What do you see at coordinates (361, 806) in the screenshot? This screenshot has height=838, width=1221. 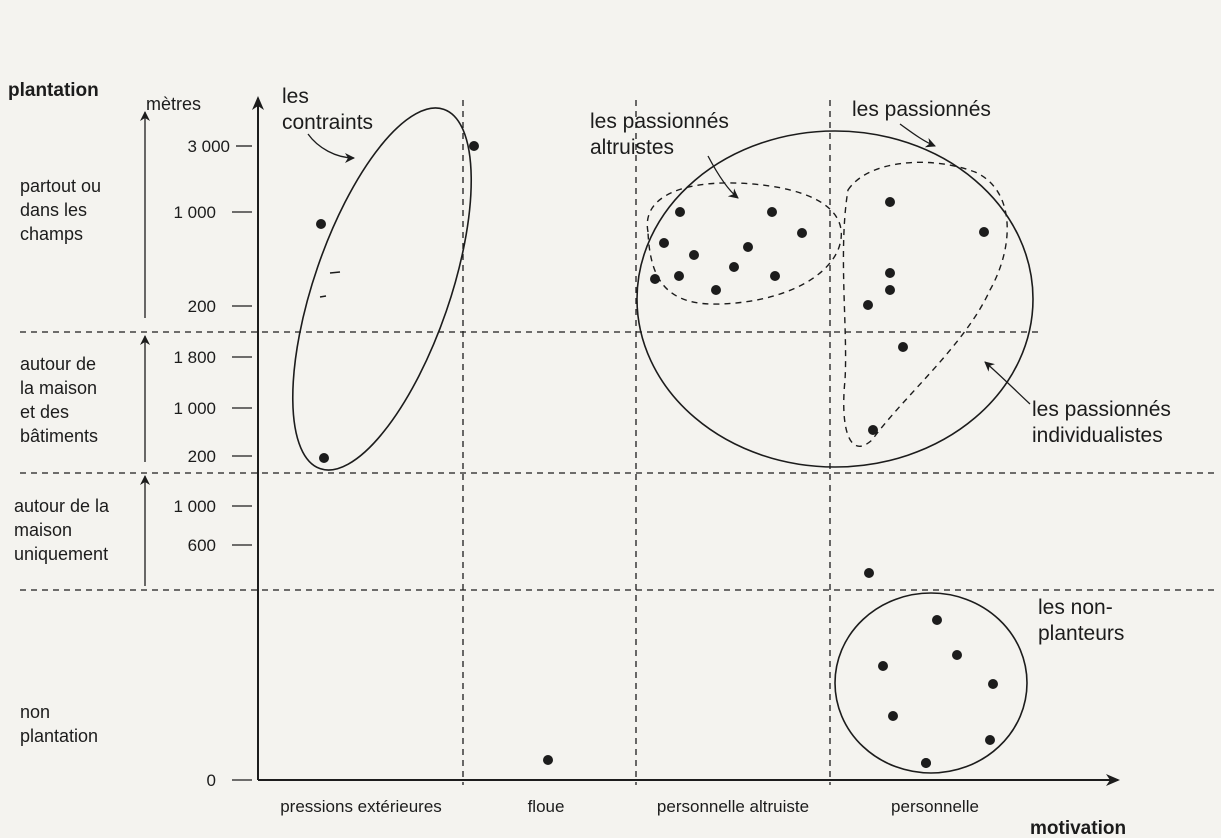 I see `x-category-label: pressions extérieures` at bounding box center [361, 806].